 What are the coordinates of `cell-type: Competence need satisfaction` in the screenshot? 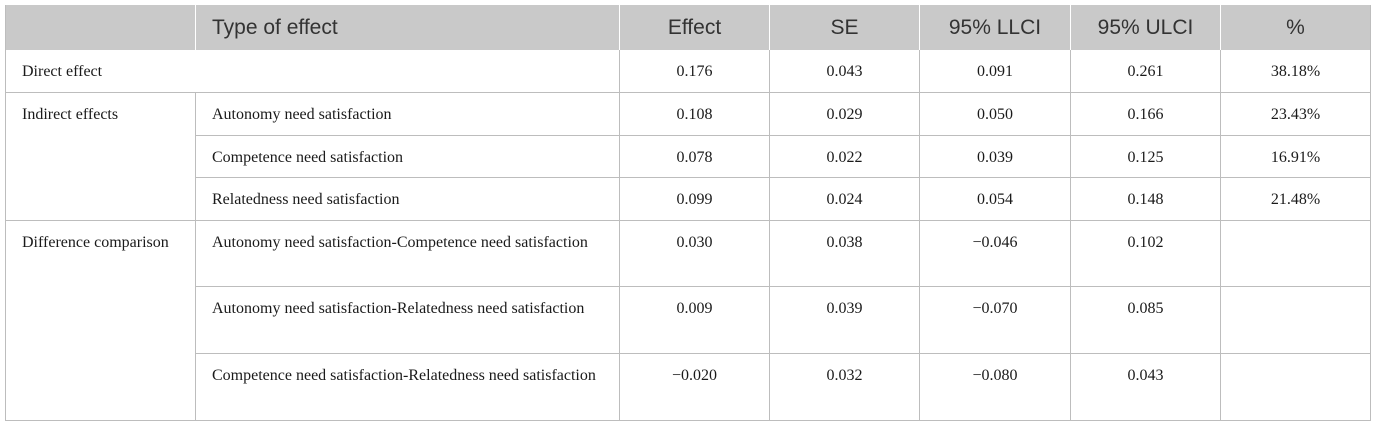 It's located at (407, 156).